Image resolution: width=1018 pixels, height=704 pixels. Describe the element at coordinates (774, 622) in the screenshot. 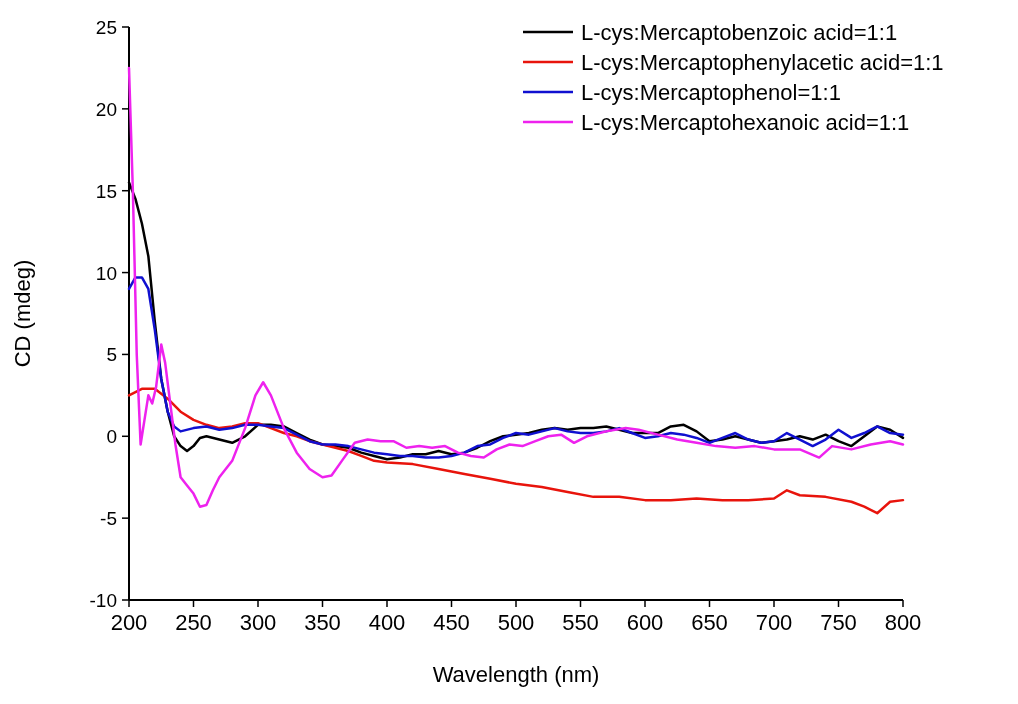

I see `x-tick-label: 700` at that location.